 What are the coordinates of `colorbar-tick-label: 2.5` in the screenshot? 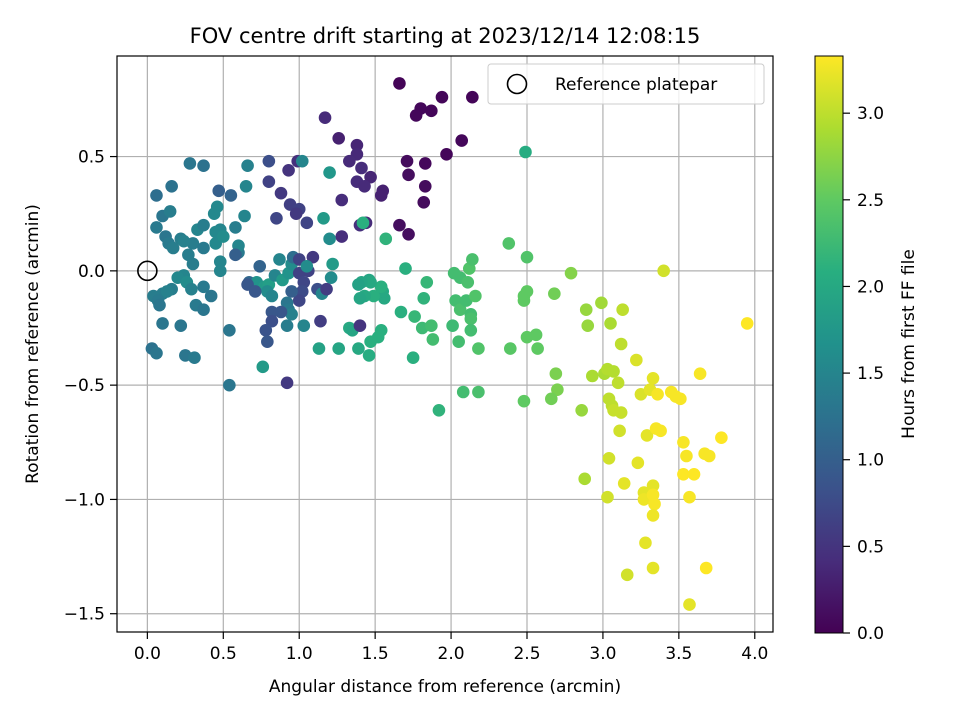 It's located at (870, 201).